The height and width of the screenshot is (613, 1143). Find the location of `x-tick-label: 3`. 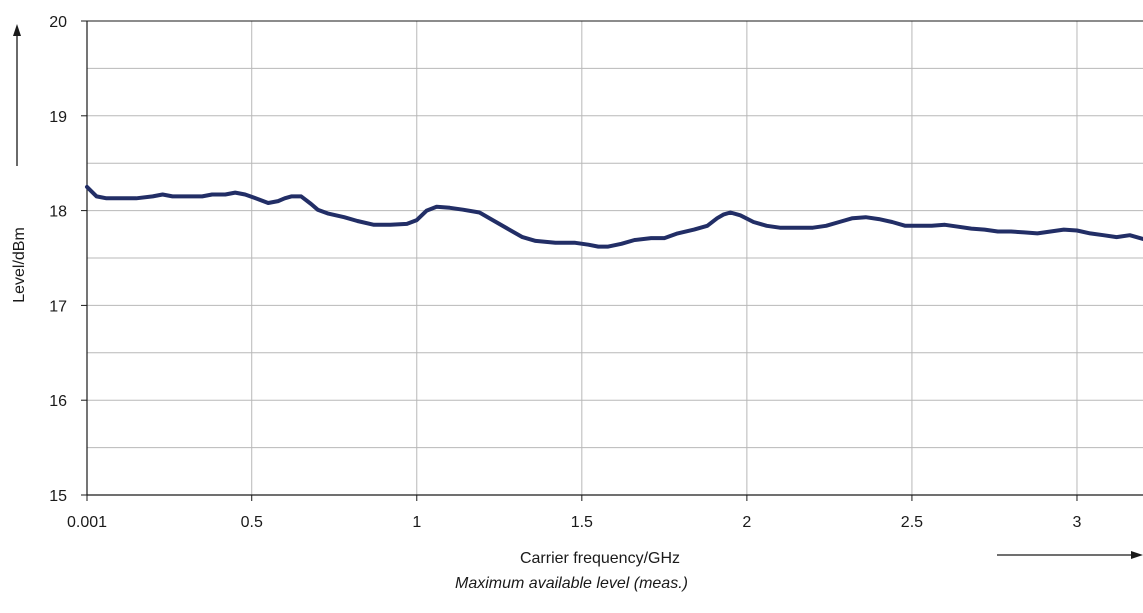

x-tick-label: 3 is located at coordinates (1077, 522).